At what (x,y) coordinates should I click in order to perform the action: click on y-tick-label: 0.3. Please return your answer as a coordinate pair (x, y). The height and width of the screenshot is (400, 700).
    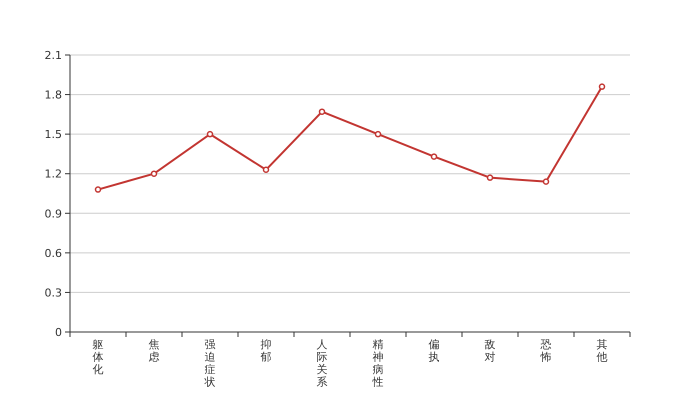
    Looking at the image, I should click on (53, 293).